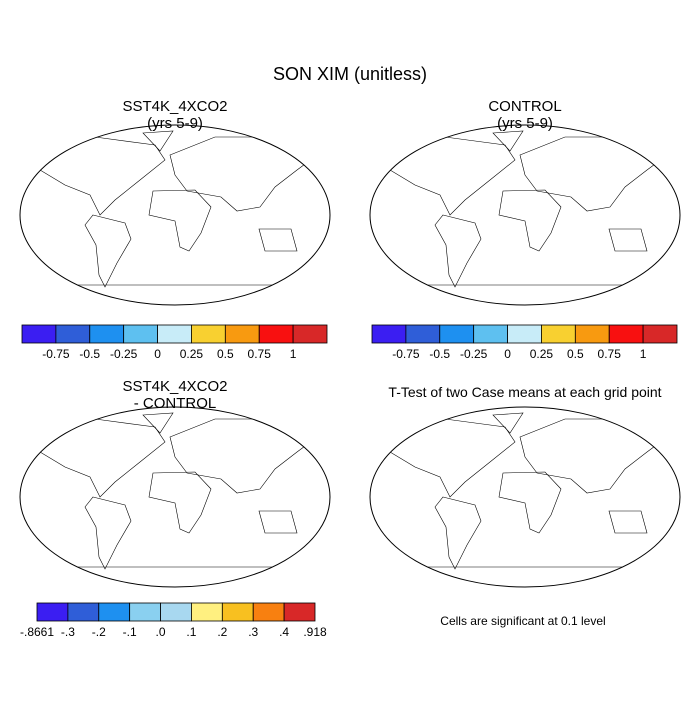  I want to click on colorbar-label: -.1, so click(130, 632).